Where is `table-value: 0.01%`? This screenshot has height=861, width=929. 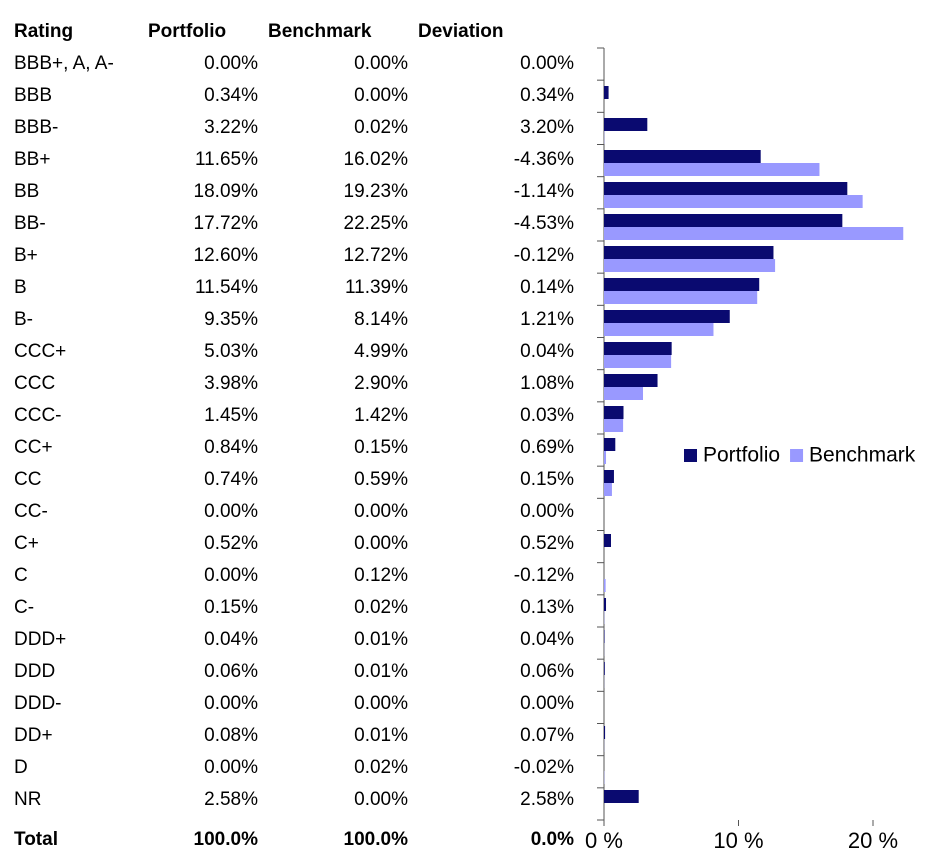
table-value: 0.01% is located at coordinates (381, 639).